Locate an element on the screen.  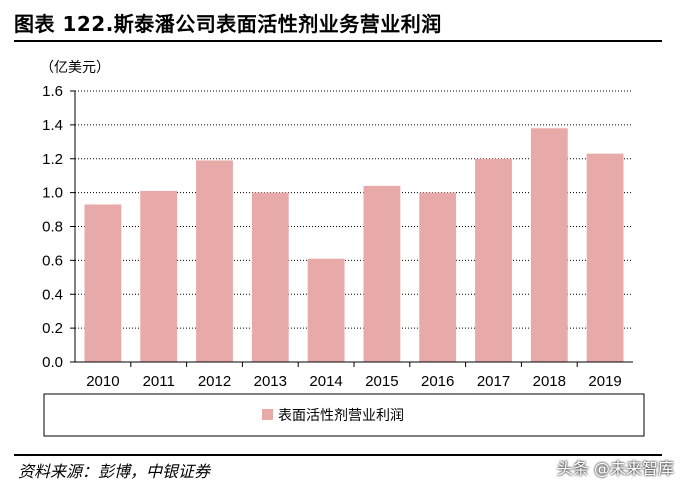
bar-2015 is located at coordinates (382, 273).